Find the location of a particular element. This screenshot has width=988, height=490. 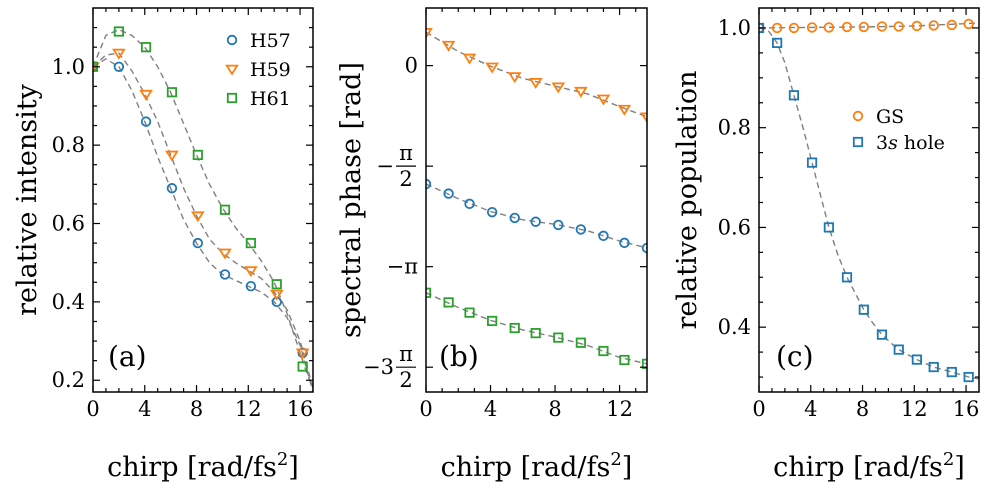

legend-entry: 3s hole is located at coordinates (910, 143).